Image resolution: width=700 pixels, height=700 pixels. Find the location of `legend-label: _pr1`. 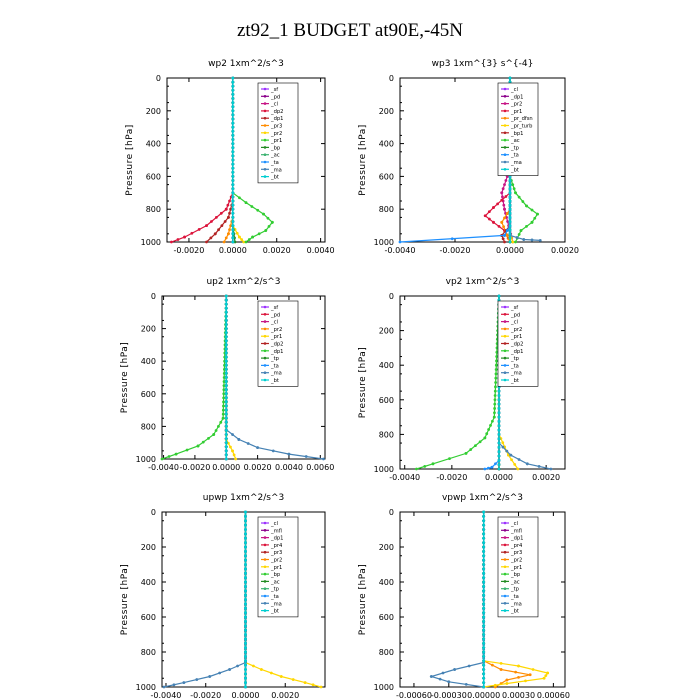

legend-label: _pr1 is located at coordinates (276, 568).